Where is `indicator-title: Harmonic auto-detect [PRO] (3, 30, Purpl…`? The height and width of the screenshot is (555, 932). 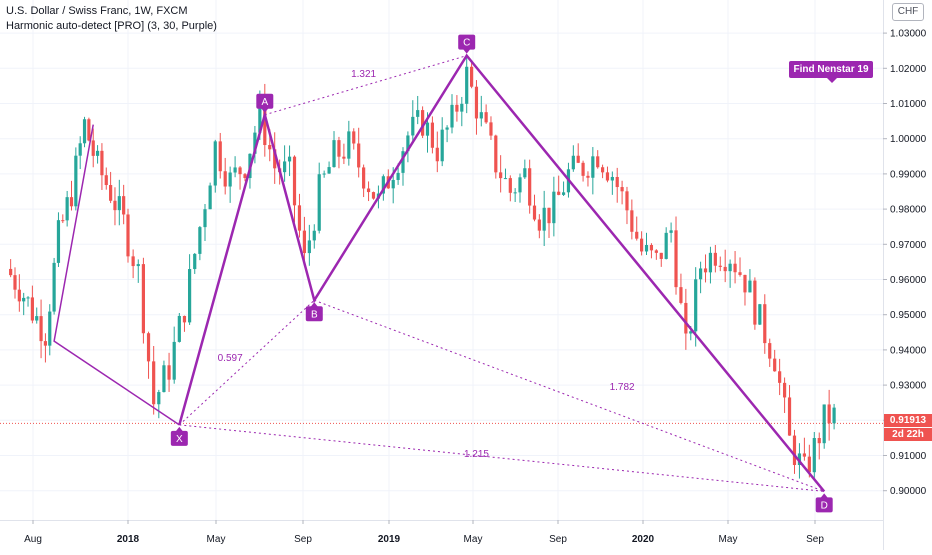
indicator-title: Harmonic auto-detect [PRO] (3, 30, Purpl… is located at coordinates (111, 26).